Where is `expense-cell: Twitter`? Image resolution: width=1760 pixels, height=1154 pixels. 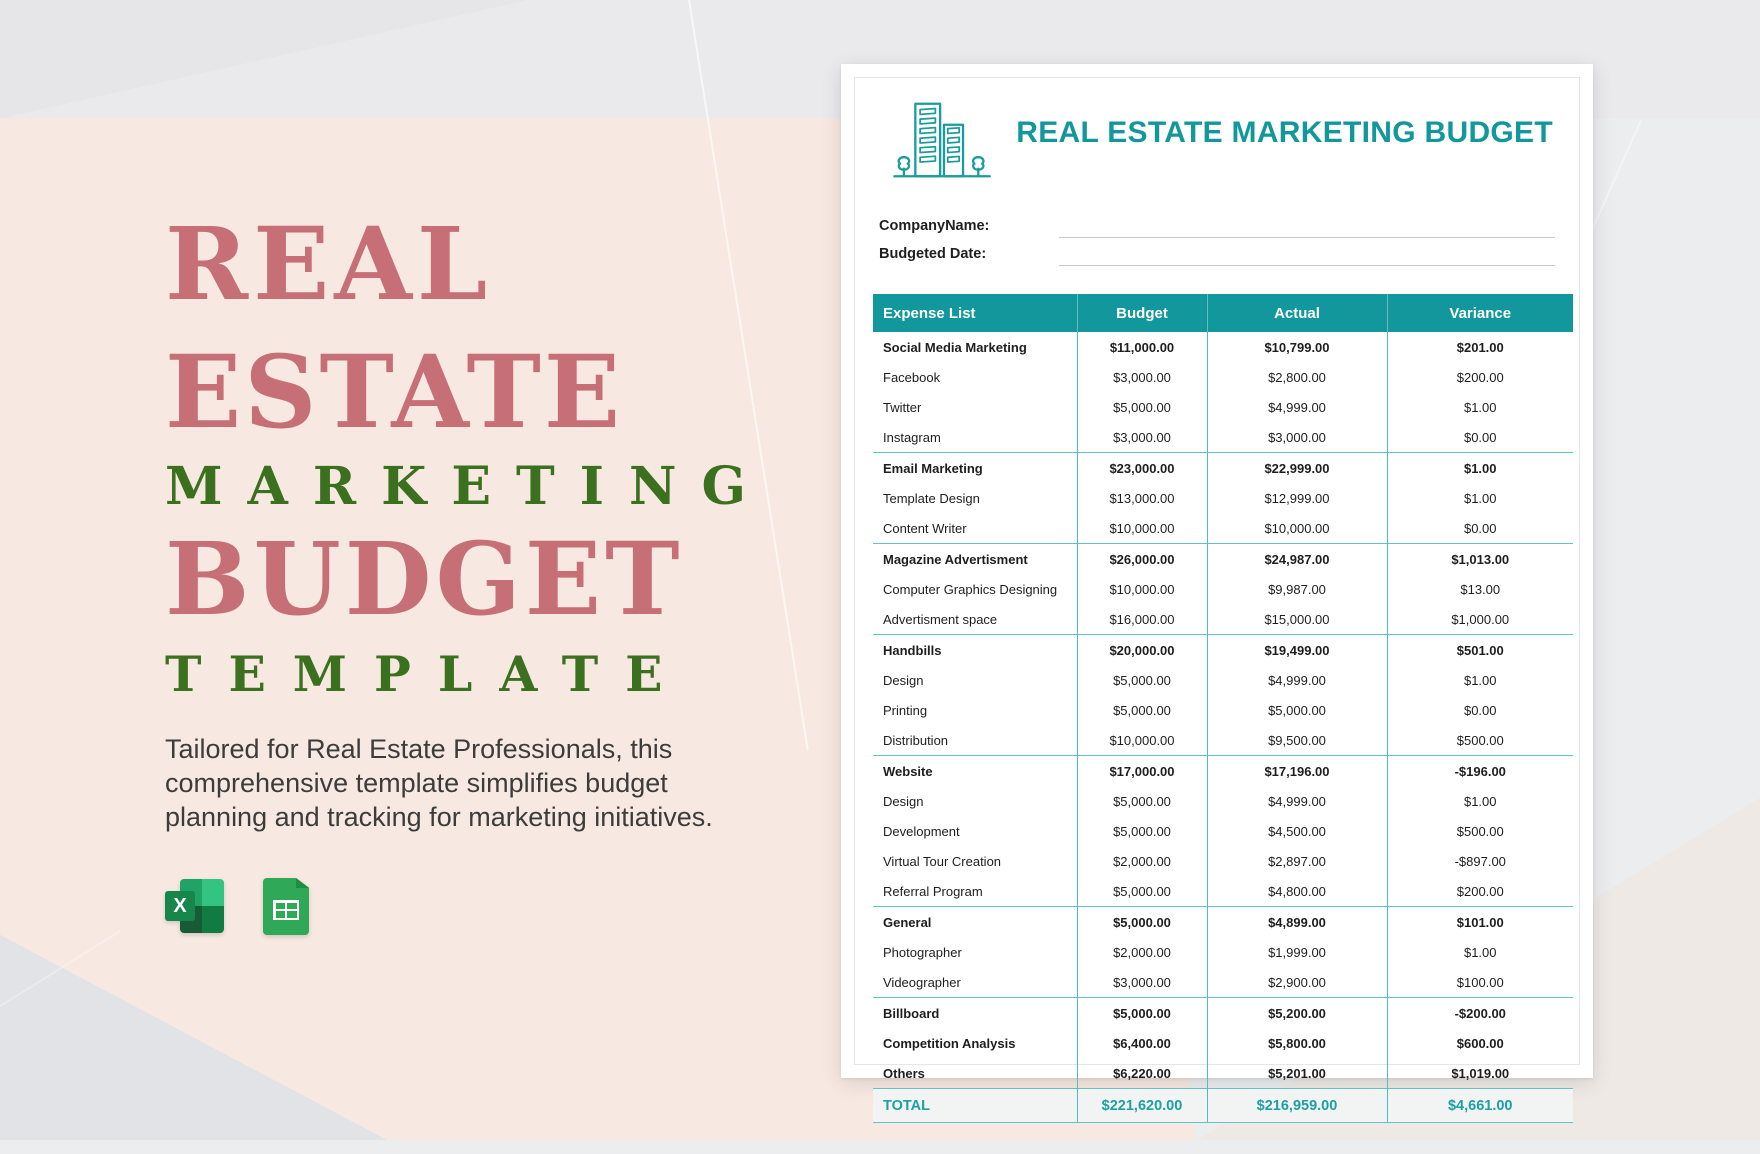
expense-cell: Twitter is located at coordinates (902, 407).